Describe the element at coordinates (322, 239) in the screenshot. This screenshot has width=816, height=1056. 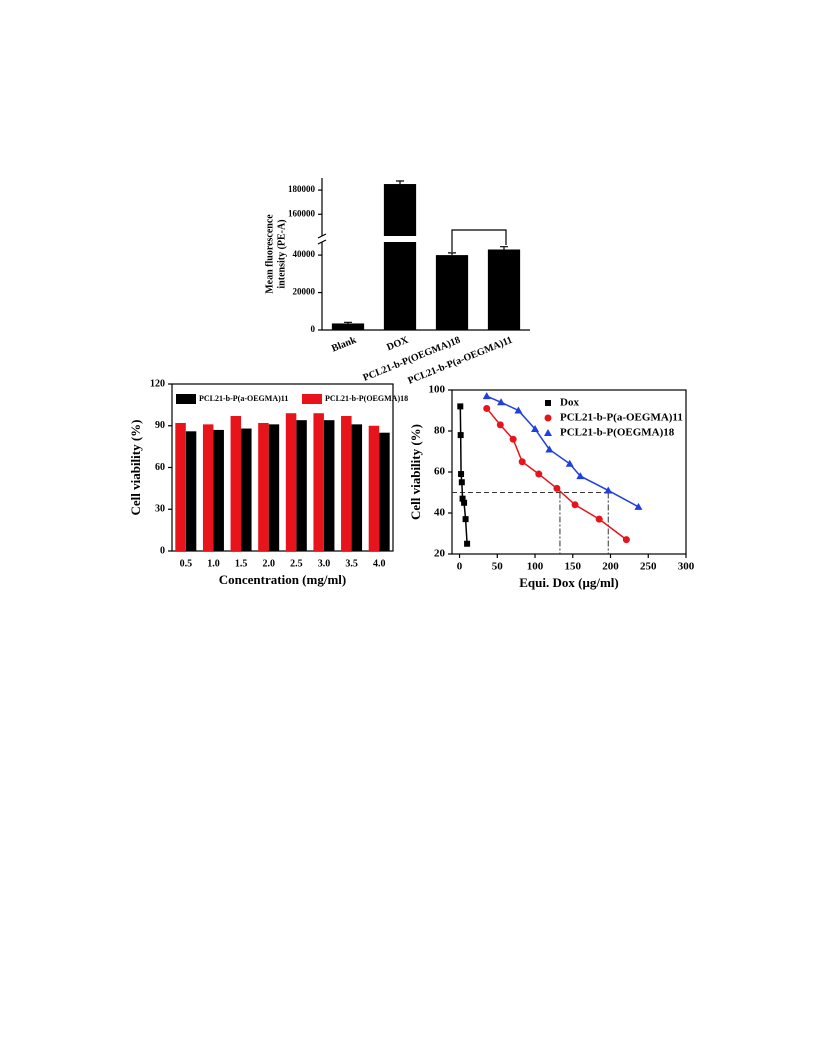
I see `axis-break-gap` at that location.